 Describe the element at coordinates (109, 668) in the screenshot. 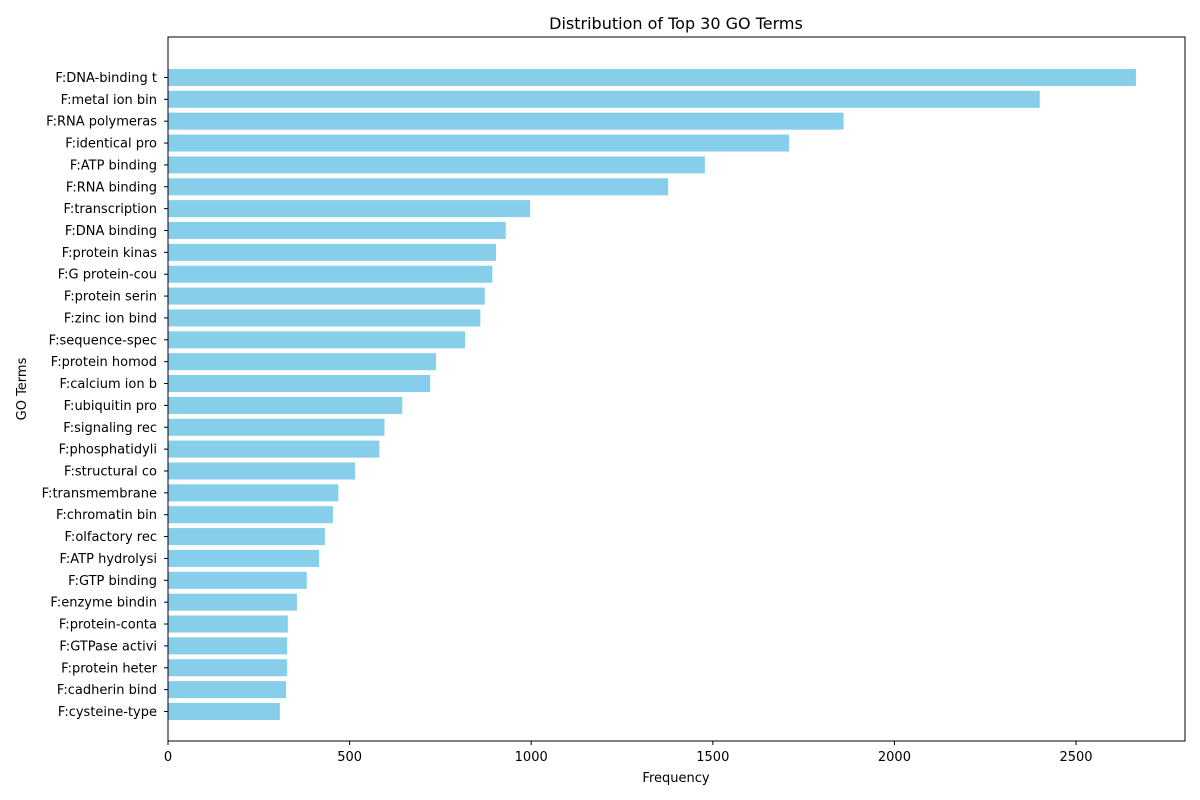

I see `y-tick-label: F:protein heter` at that location.